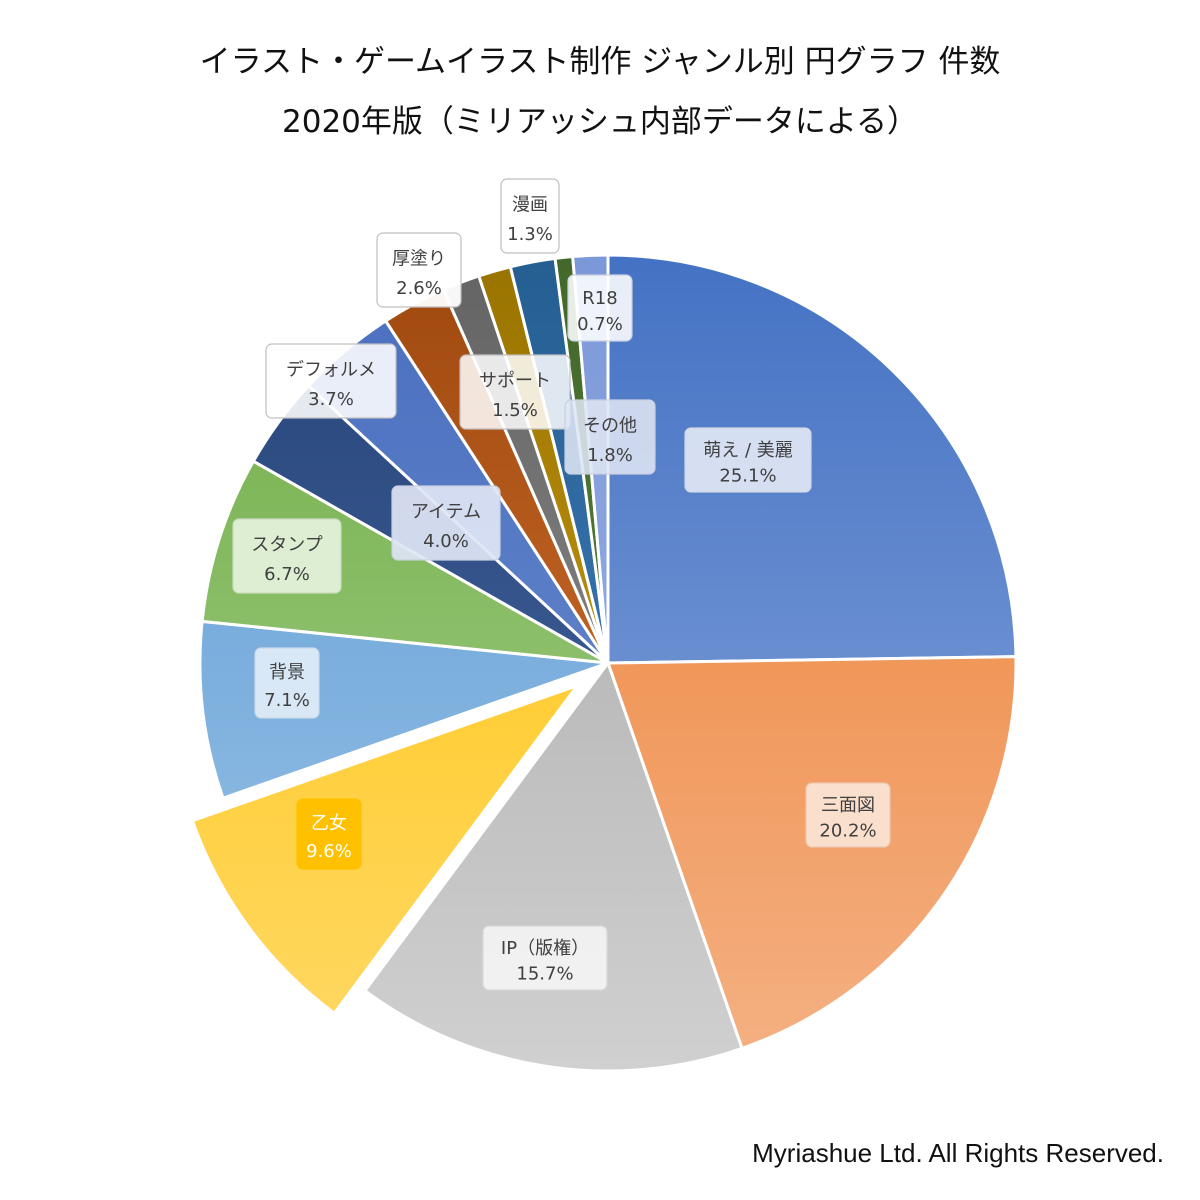  I want to click on slice-name-label: IP（版権）, so click(545, 948).